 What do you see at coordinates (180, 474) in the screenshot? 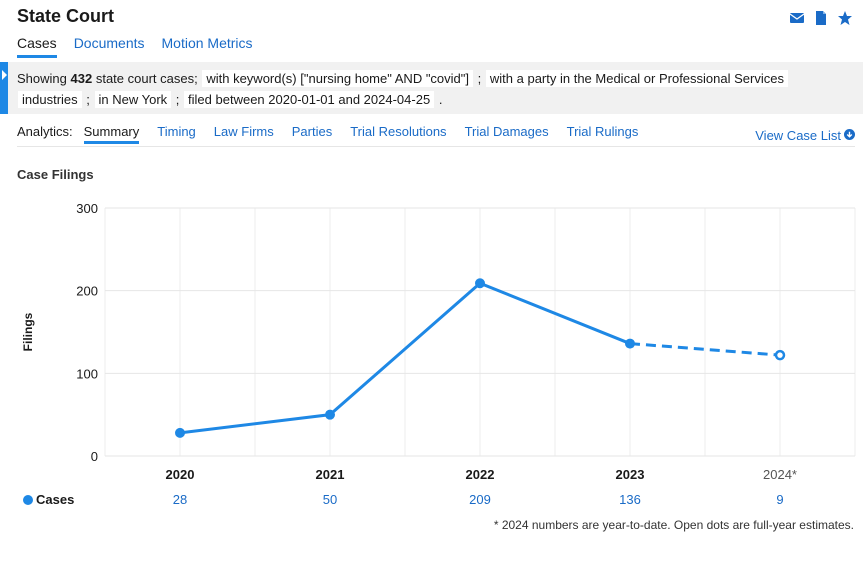
I see `x-tick-label: 2020` at bounding box center [180, 474].